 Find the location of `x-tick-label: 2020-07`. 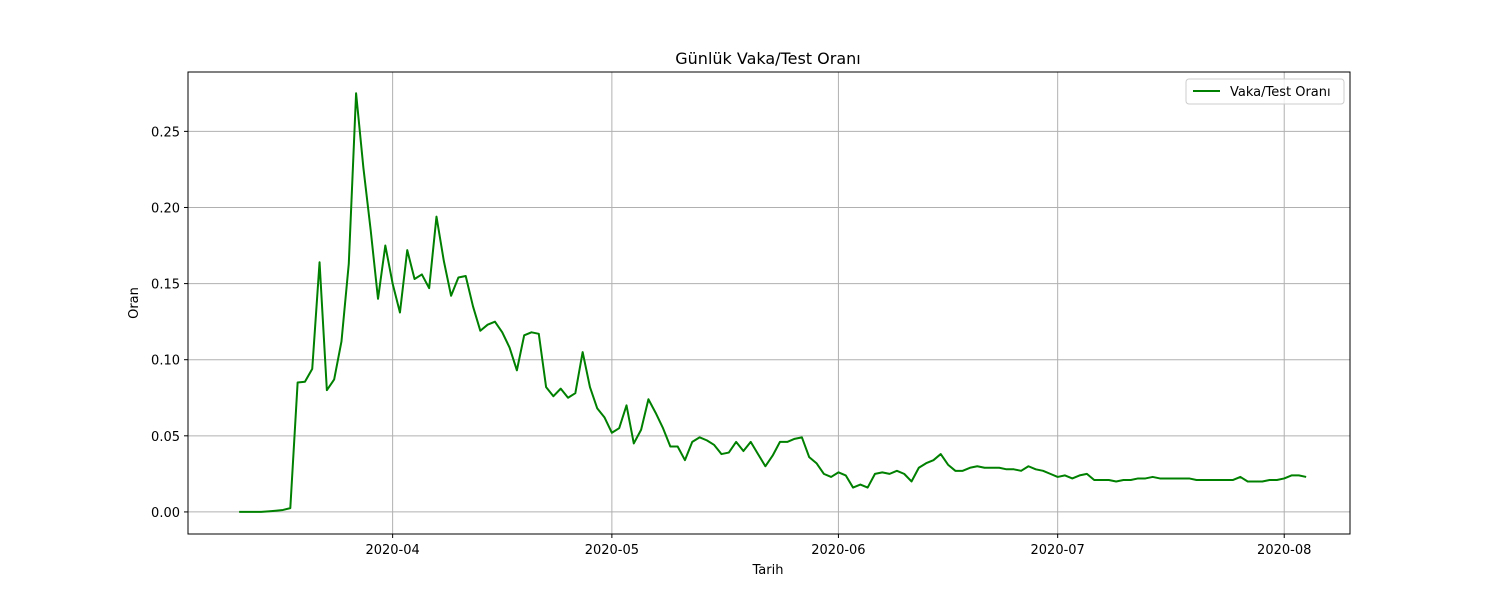

x-tick-label: 2020-07 is located at coordinates (1058, 550).